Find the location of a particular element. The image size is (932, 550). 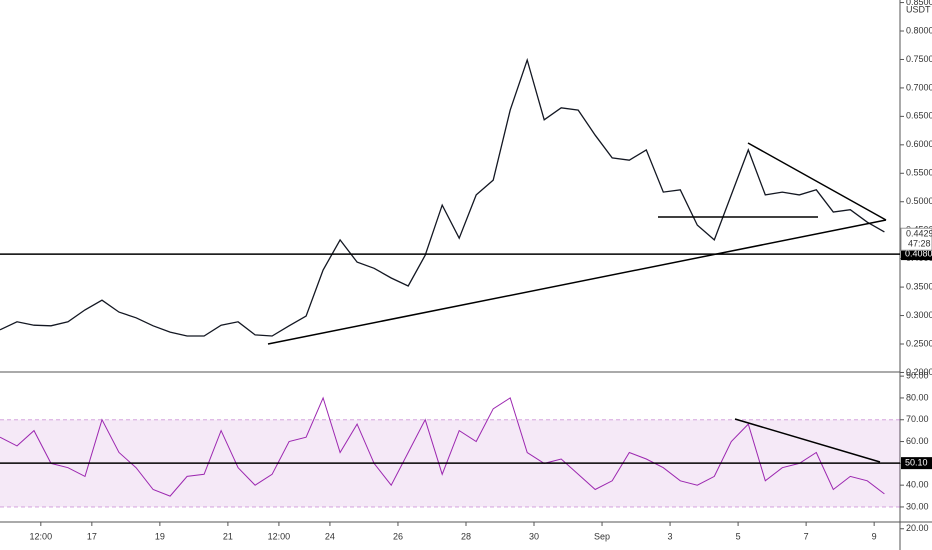

y-tick-label: 0.2000 is located at coordinates (919, 372).